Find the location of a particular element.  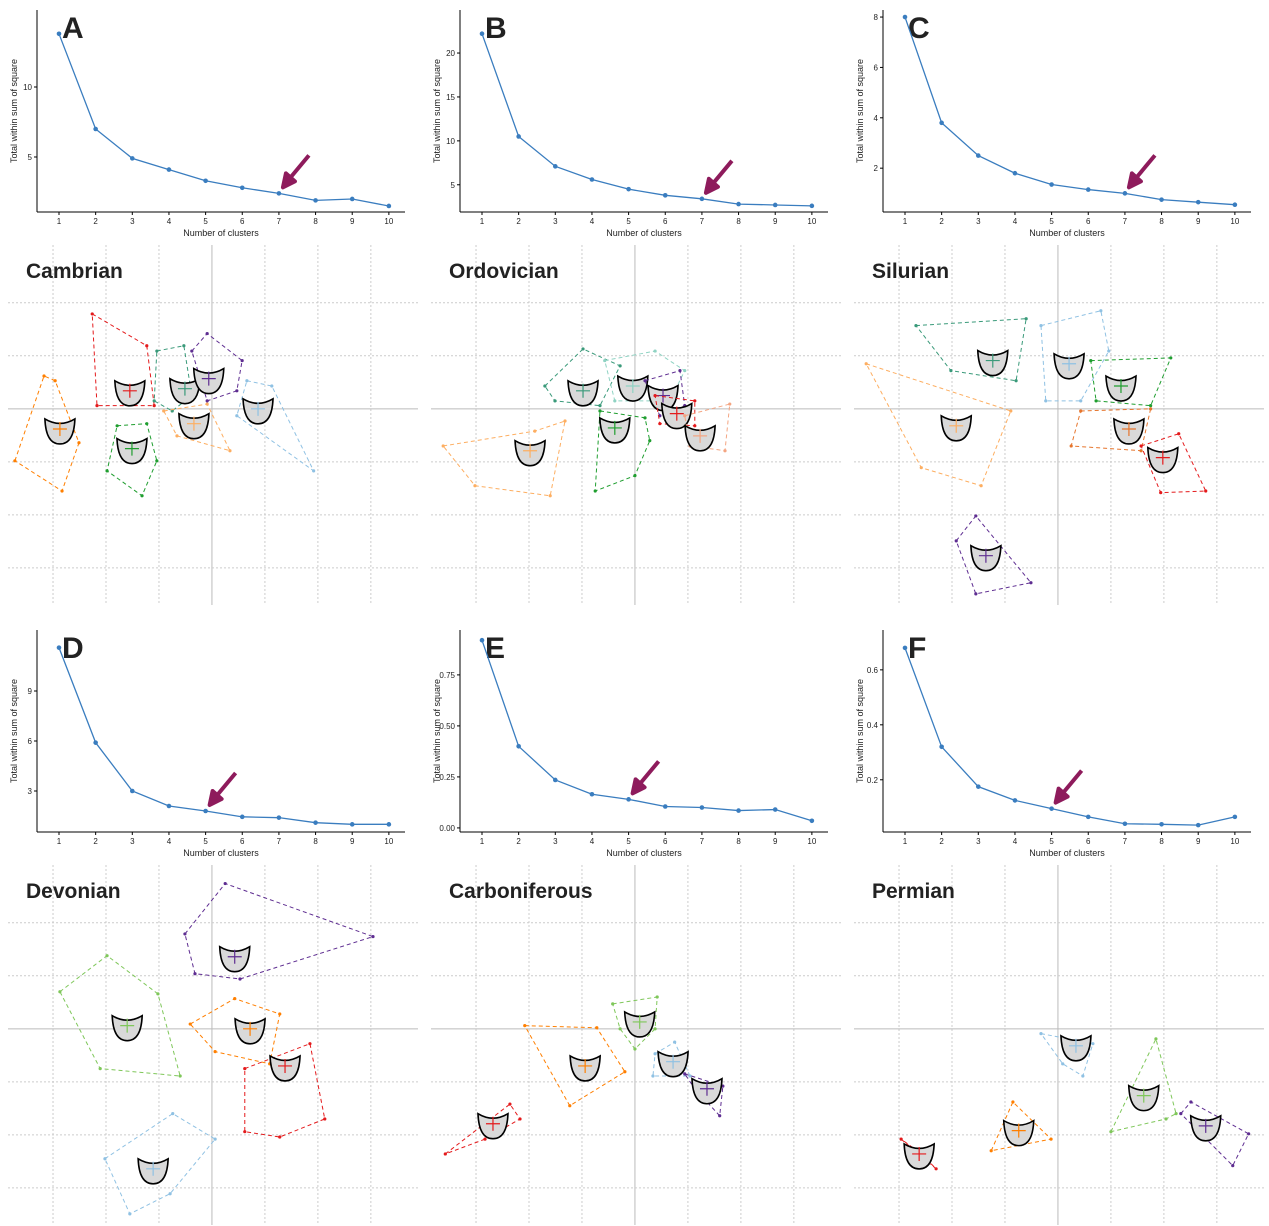

y-tick-label: 0.2 is located at coordinates (873, 780).